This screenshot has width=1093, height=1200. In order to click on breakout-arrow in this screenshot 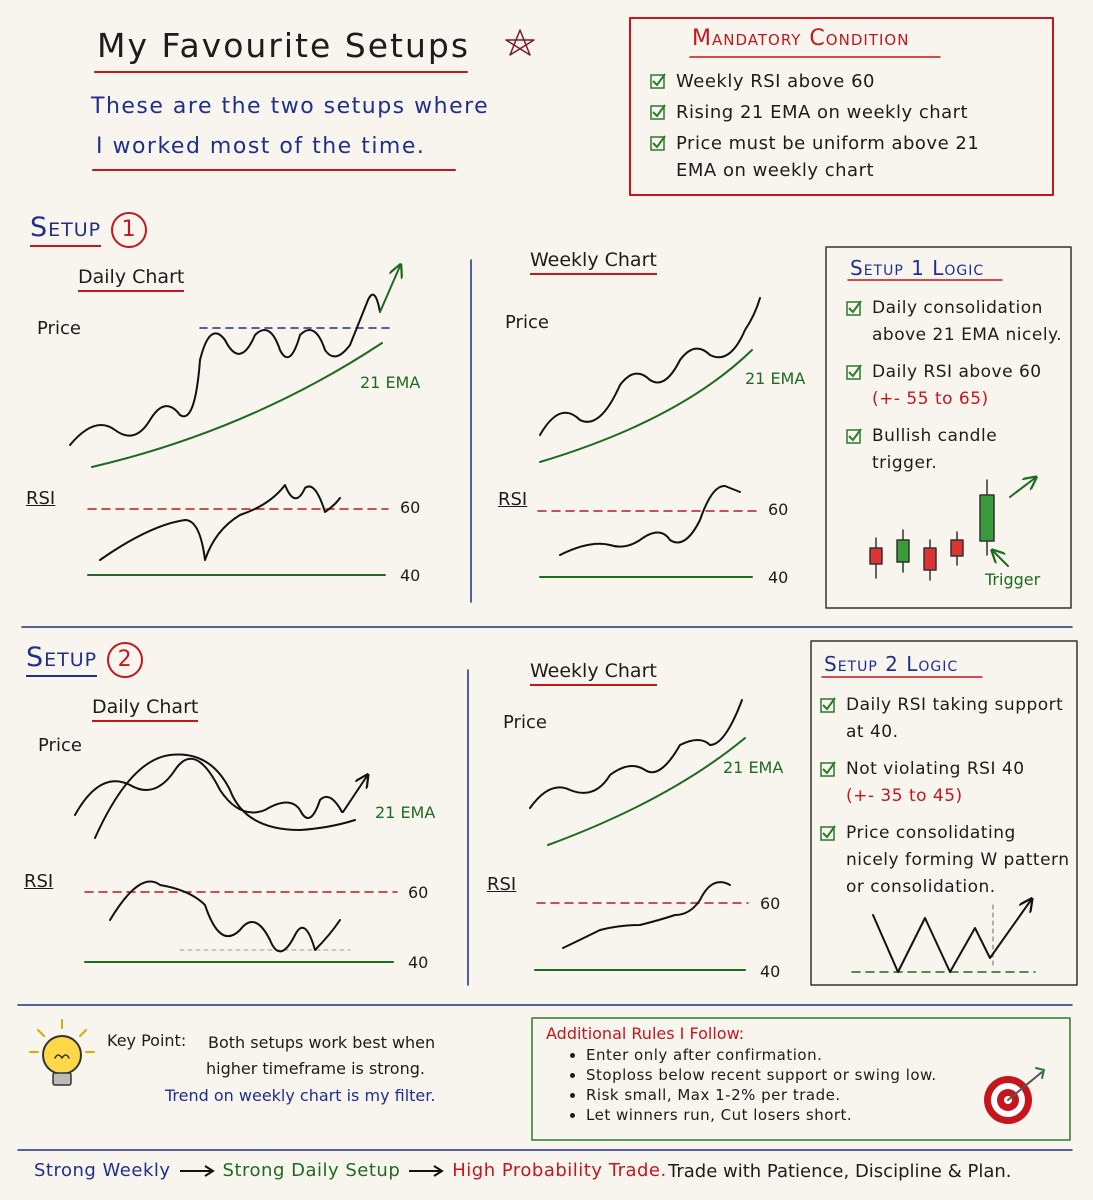, I will do `click(389, 289)`.